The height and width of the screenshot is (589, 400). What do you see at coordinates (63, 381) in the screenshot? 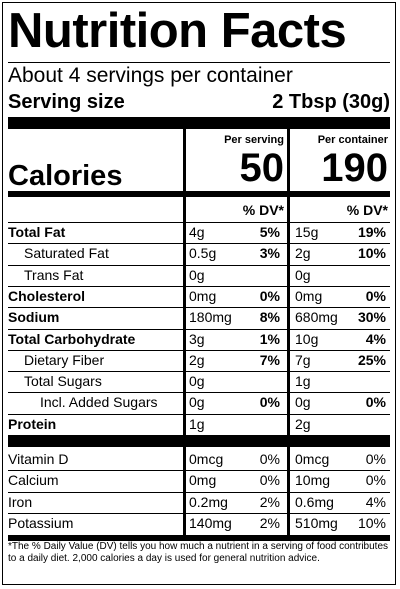
I see `nutrient-name: Total Sugars` at bounding box center [63, 381].